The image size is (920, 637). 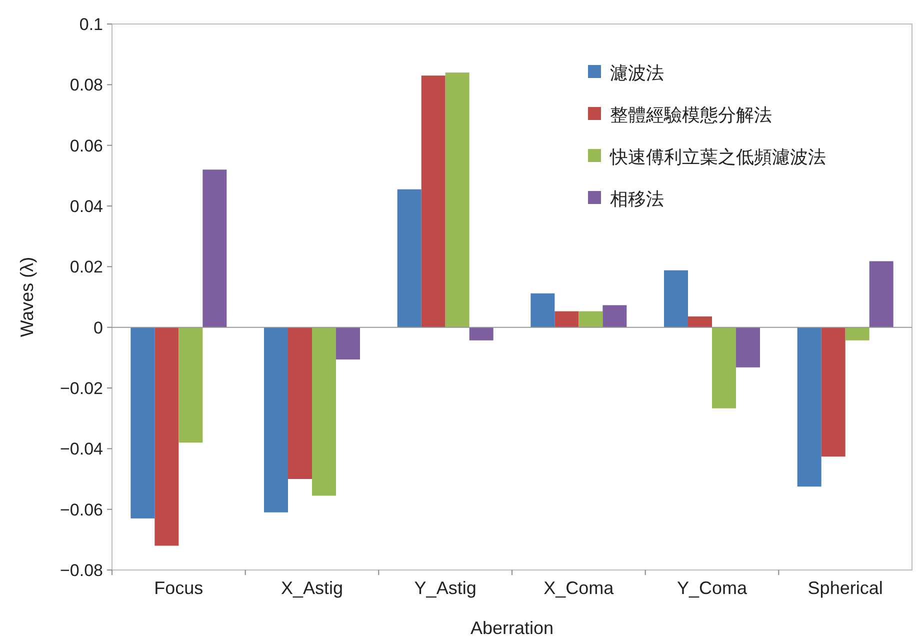 What do you see at coordinates (81, 388) in the screenshot?
I see `ytick-label: −0.02` at bounding box center [81, 388].